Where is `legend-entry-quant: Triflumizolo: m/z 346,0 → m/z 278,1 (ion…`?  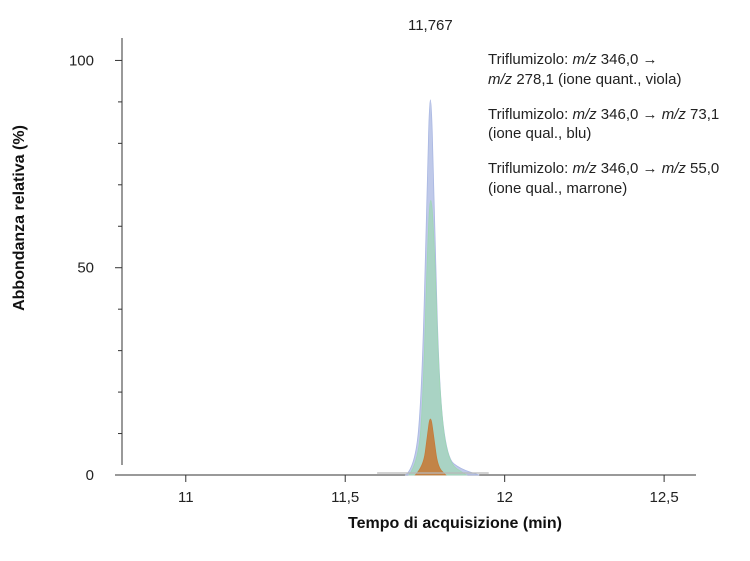
legend-entry-quant: Triflumizolo: m/z 346,0 → m/z 278,1 (ion… is located at coordinates (585, 69).